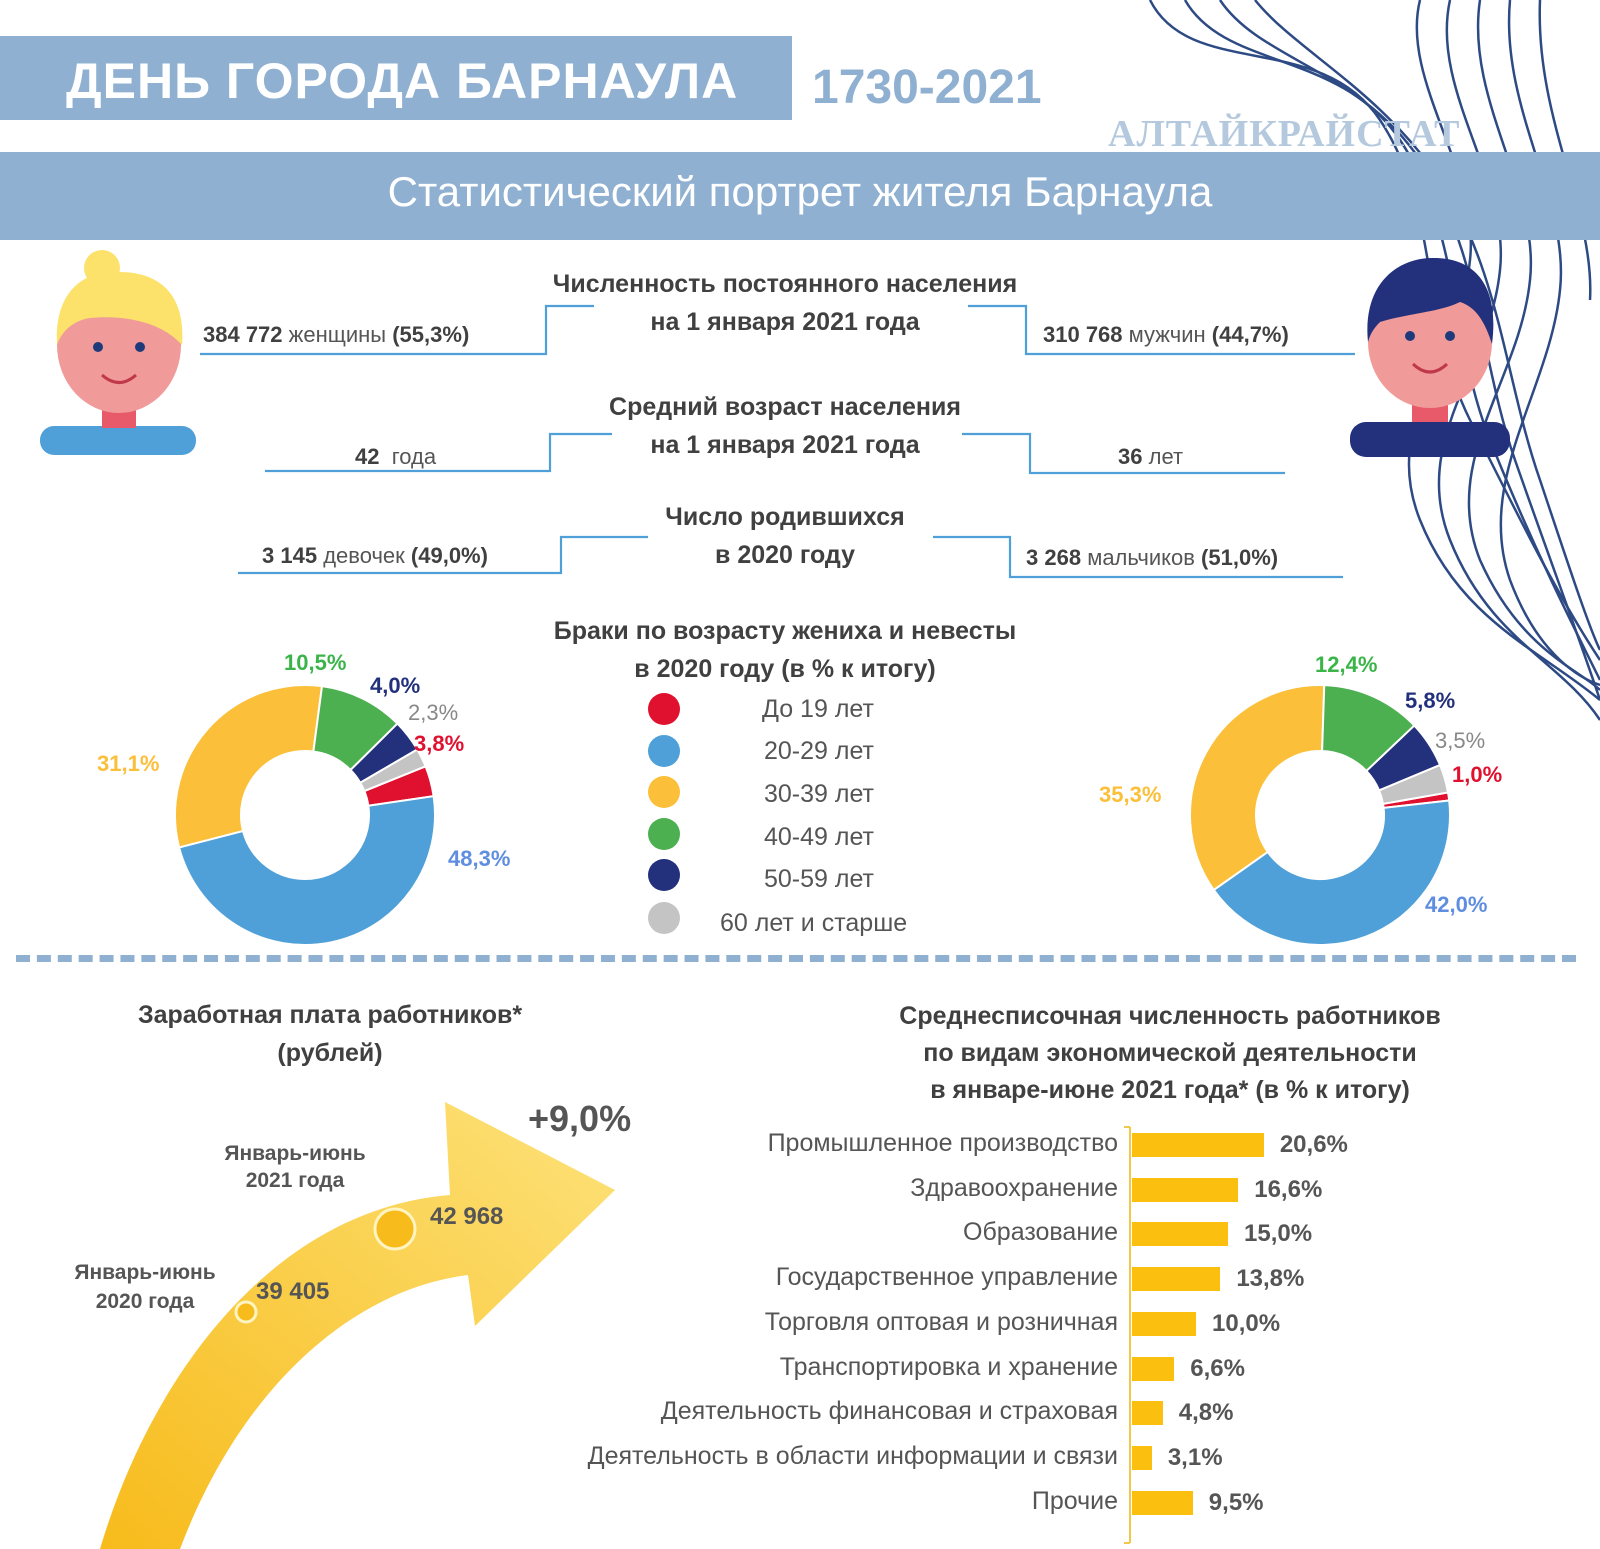 The height and width of the screenshot is (1549, 1600). What do you see at coordinates (1246, 1323) in the screenshot?
I see `bar-value-label: 10,0%` at bounding box center [1246, 1323].